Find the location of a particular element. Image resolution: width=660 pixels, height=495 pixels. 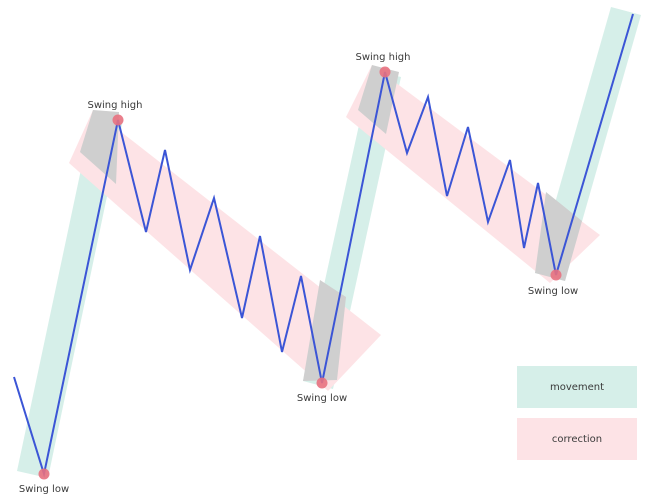

legend-movement-label: movement is located at coordinates (577, 387).